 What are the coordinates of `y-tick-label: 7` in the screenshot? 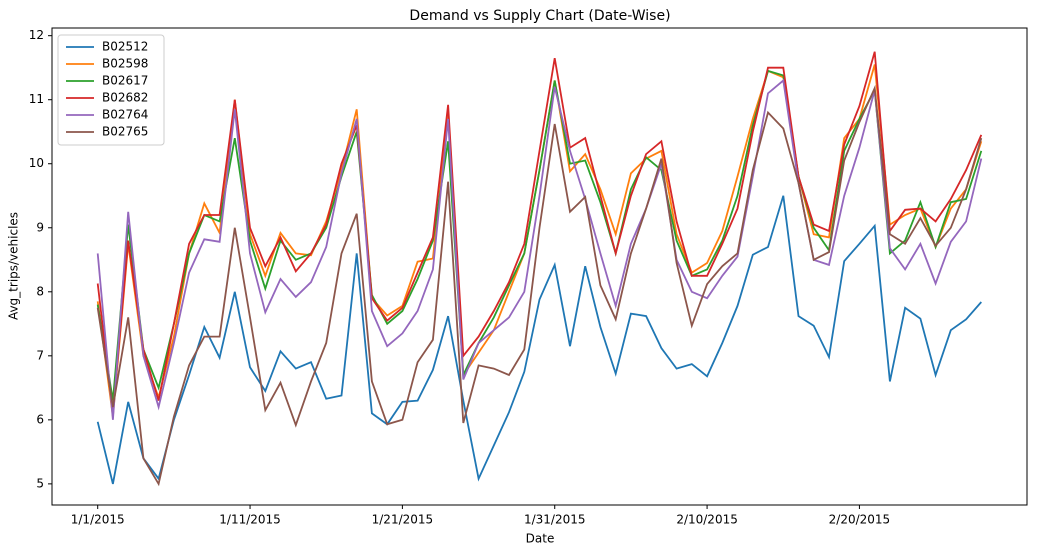 It's located at (40, 355).